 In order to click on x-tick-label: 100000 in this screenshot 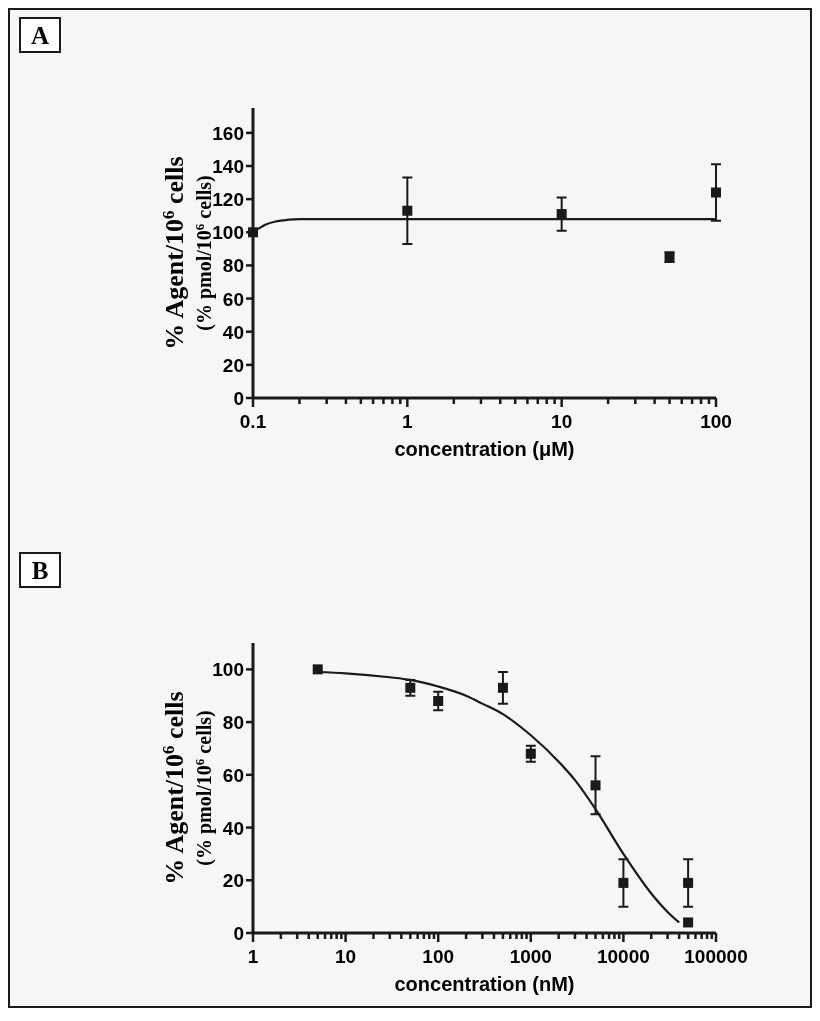, I will do `click(716, 956)`.